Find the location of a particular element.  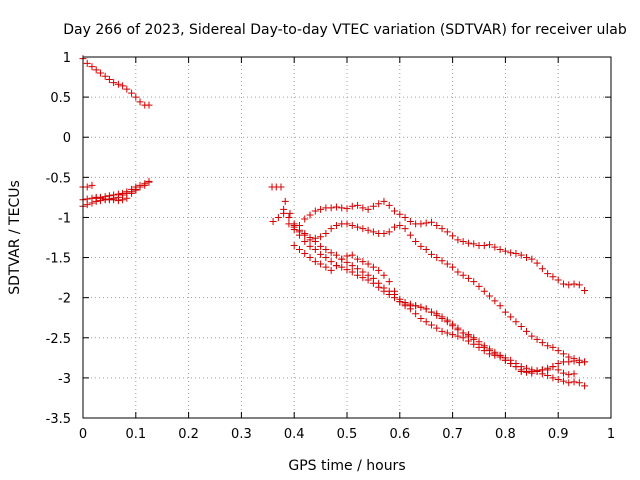

y-tick-label: 0 is located at coordinates (67, 138).